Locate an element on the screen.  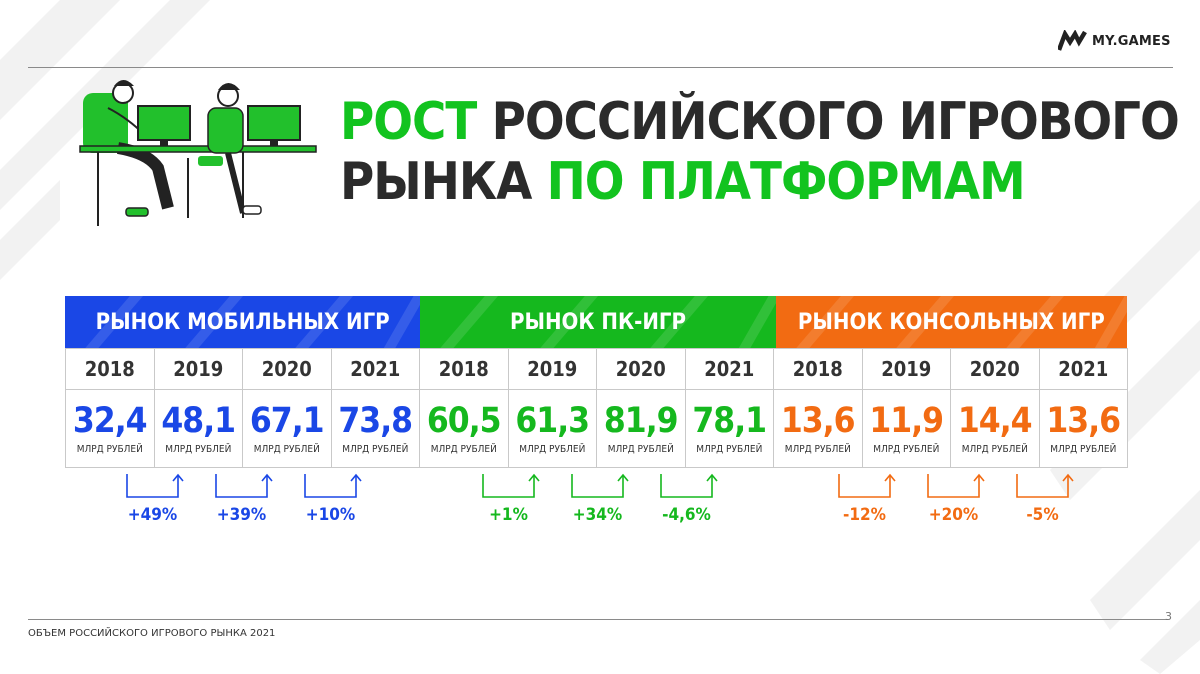
top-divider is located at coordinates (600, 67).